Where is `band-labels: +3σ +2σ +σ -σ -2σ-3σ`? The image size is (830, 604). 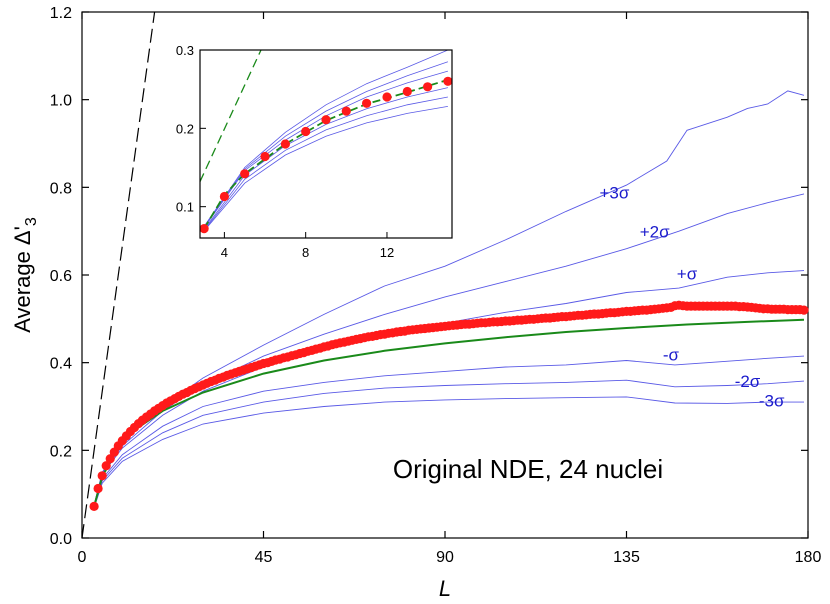
band-labels: +3σ +2σ +σ -σ -2σ-3σ is located at coordinates (692, 296).